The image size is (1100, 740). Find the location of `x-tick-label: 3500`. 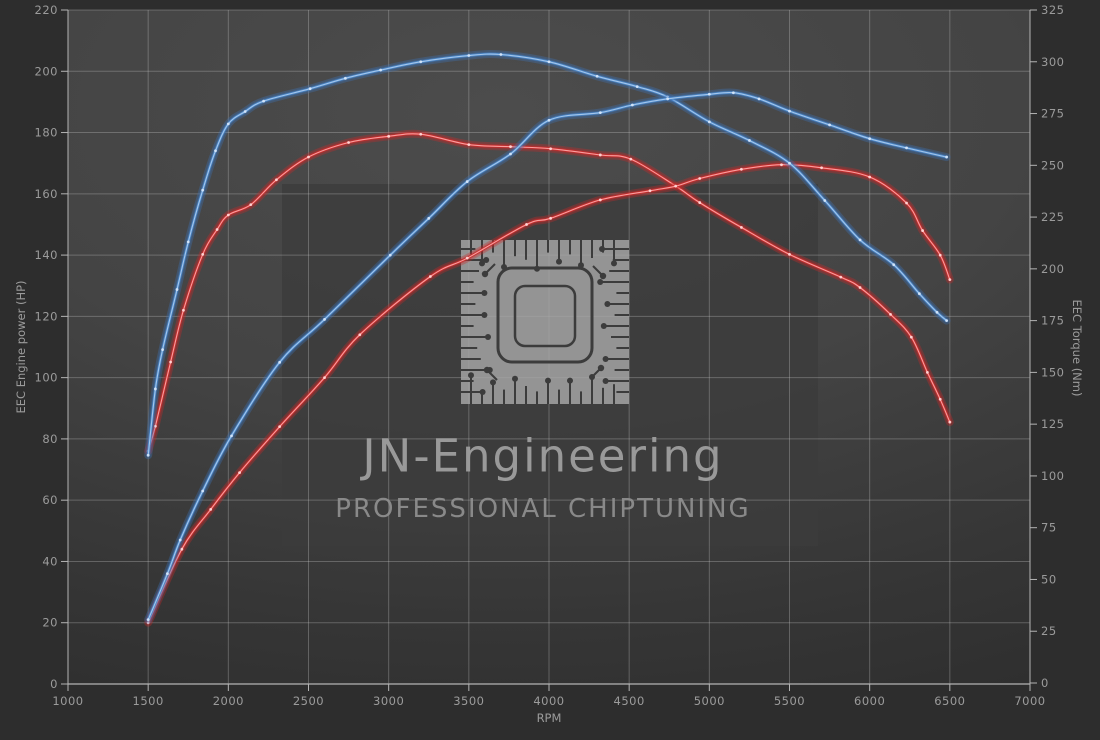

x-tick-label: 3500 is located at coordinates (468, 701).